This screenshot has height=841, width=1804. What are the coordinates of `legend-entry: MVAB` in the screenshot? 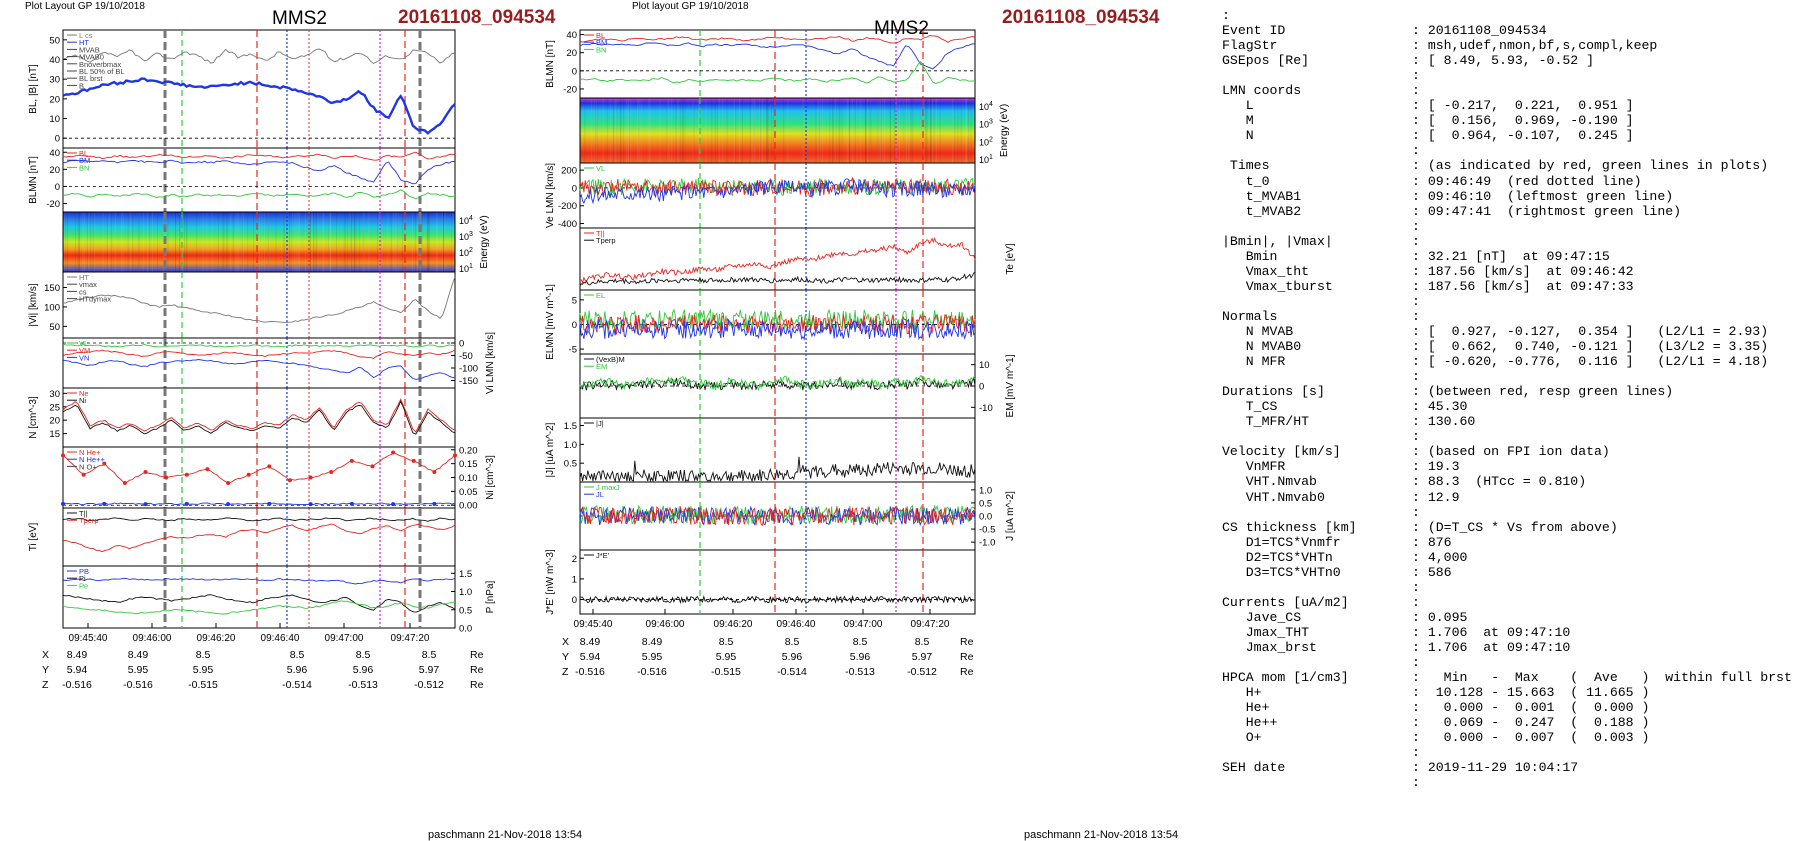 It's located at (89, 49).